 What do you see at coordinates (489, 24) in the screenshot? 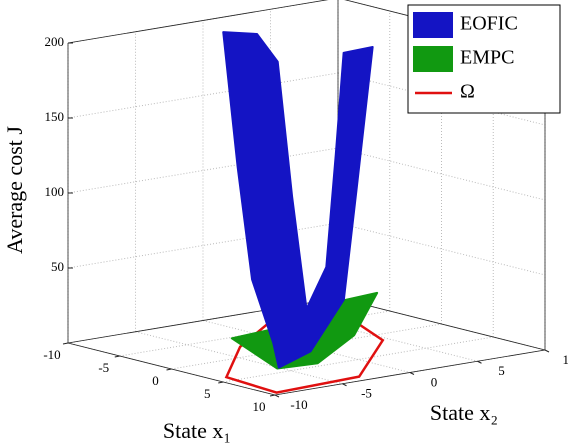
I see `legend-label: EOFIC` at bounding box center [489, 24].